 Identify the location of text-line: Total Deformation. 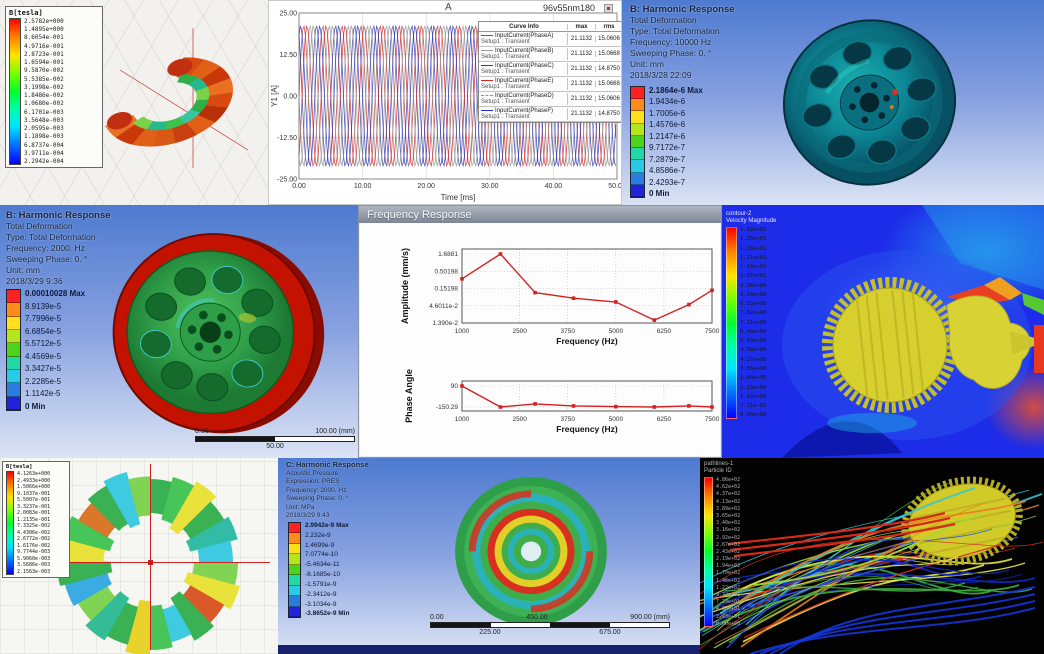
(663, 20).